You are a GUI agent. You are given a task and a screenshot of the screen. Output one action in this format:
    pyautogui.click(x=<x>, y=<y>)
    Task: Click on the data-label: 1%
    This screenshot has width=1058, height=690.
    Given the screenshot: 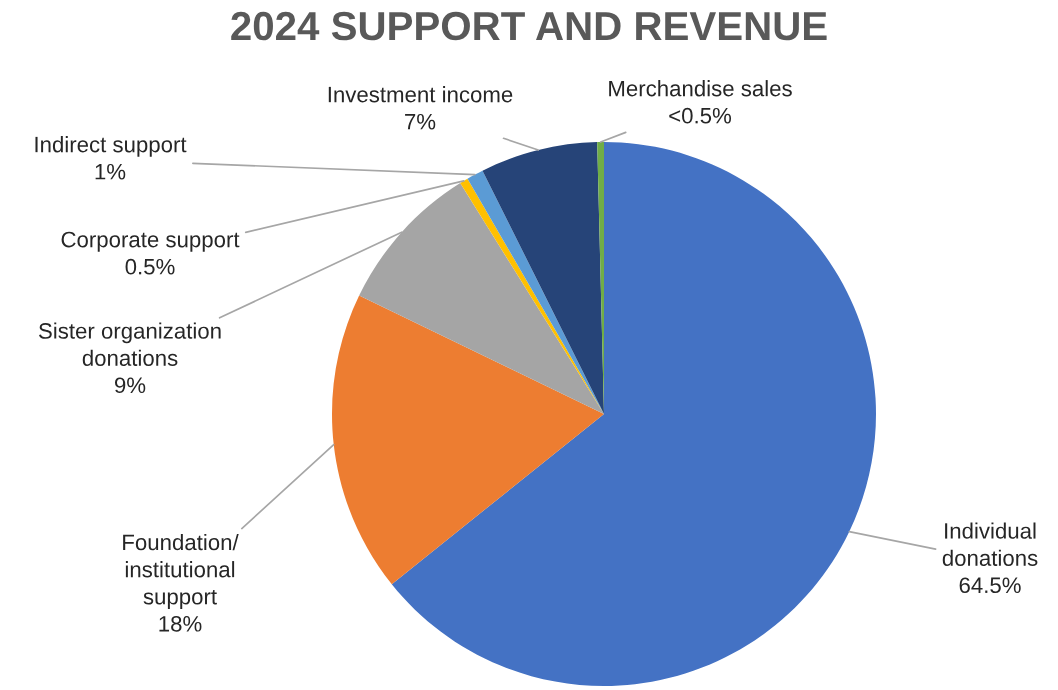 What is the action you would take?
    pyautogui.click(x=110, y=171)
    